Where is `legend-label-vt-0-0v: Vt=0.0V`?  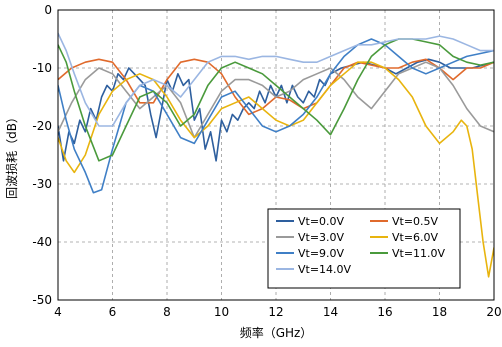 legend-label-vt-0-0v: Vt=0.0V is located at coordinates (321, 221).